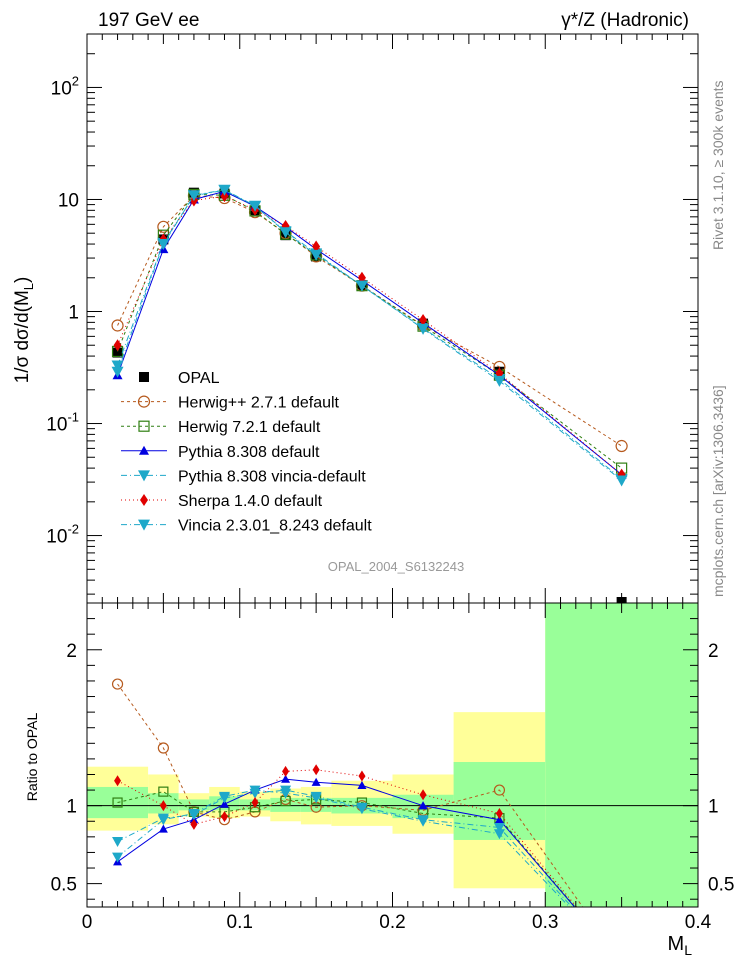  I want to click on y-tick-label: 10⁻², so click(62, 535).